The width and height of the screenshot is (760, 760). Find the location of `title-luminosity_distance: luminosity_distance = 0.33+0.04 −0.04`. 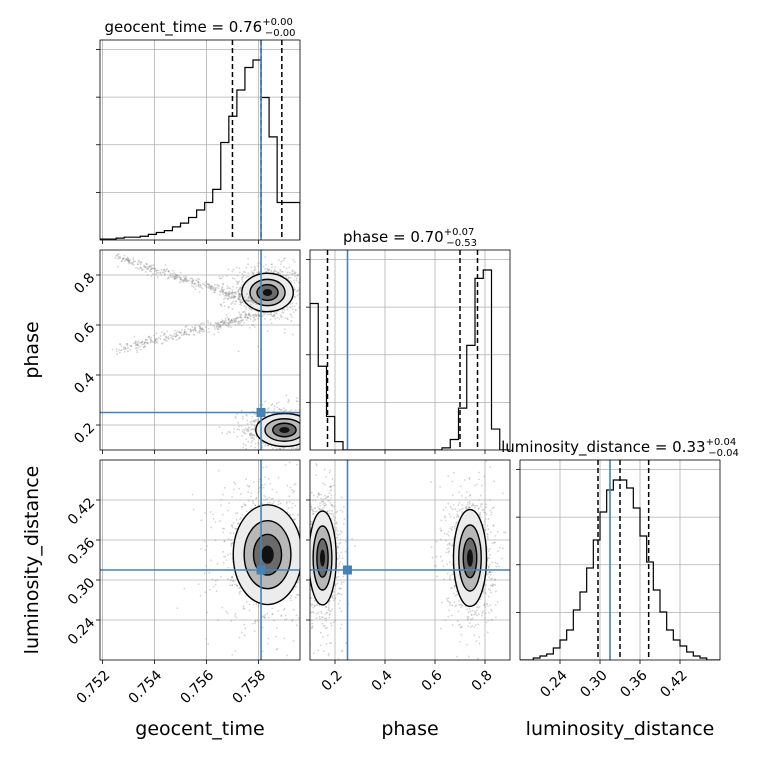

title-luminosity_distance: luminosity_distance = 0.33+0.04 −0.04 is located at coordinates (620, 448).